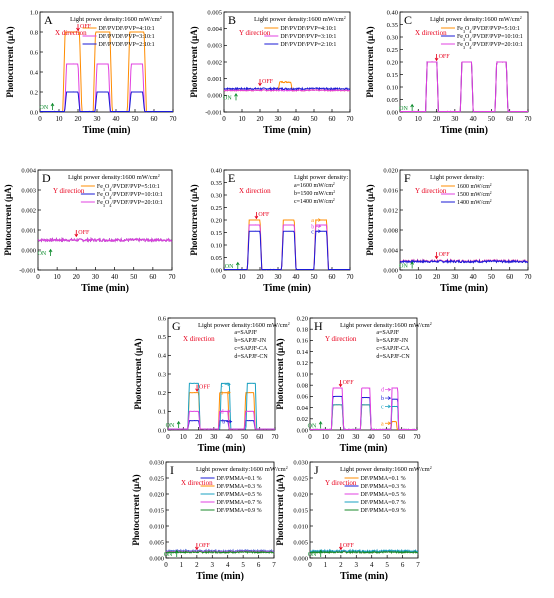 This screenshot has height=598, width=554. I want to click on y-tick-label: 0.6, so click(162, 318).